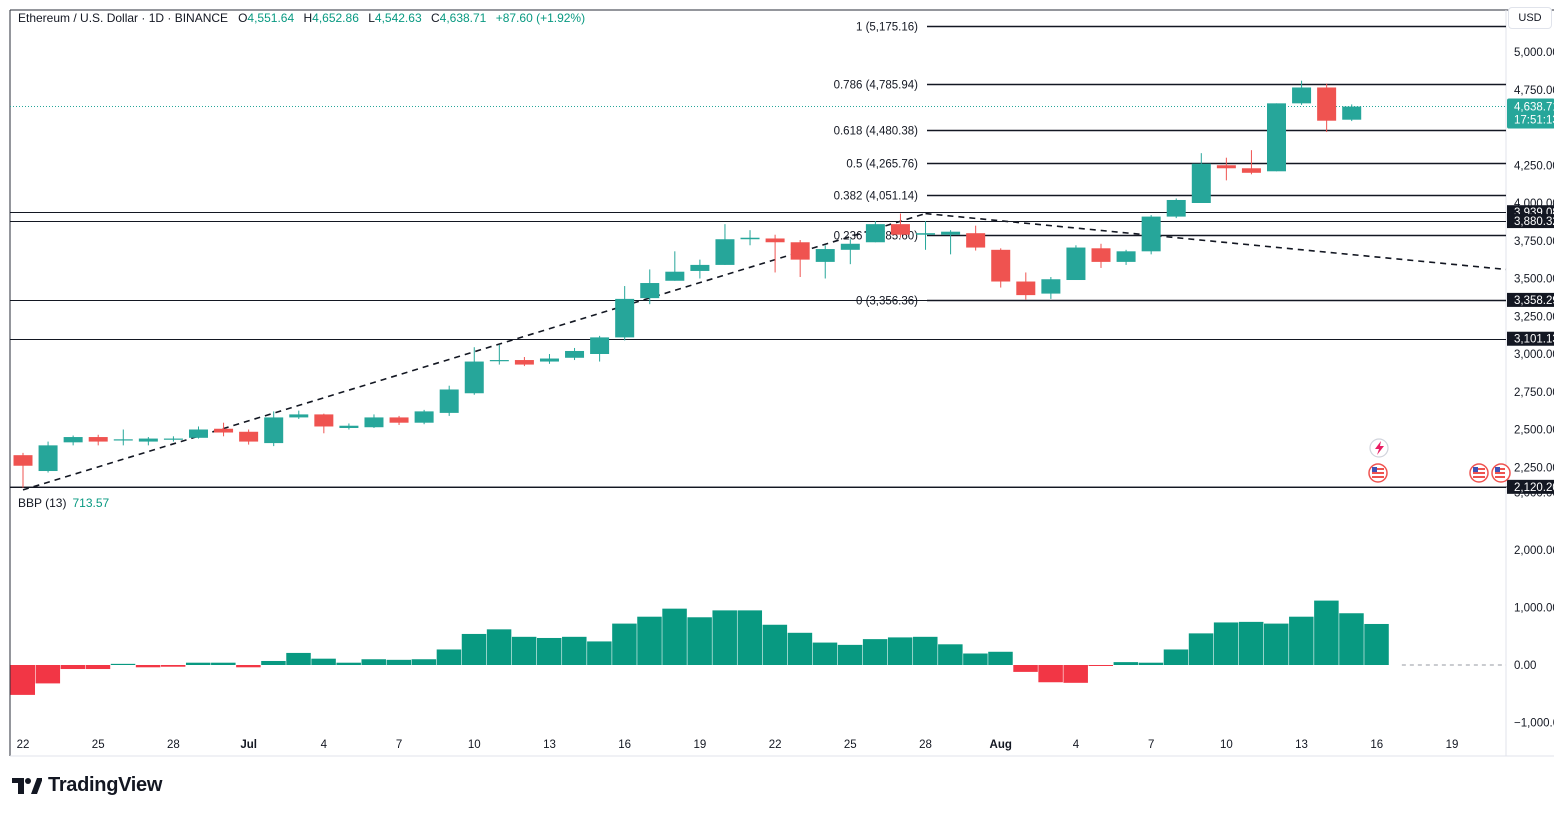 This screenshot has width=1554, height=817. What do you see at coordinates (1534, 108) in the screenshot?
I see `current-price-label: 4,638.71` at bounding box center [1534, 108].